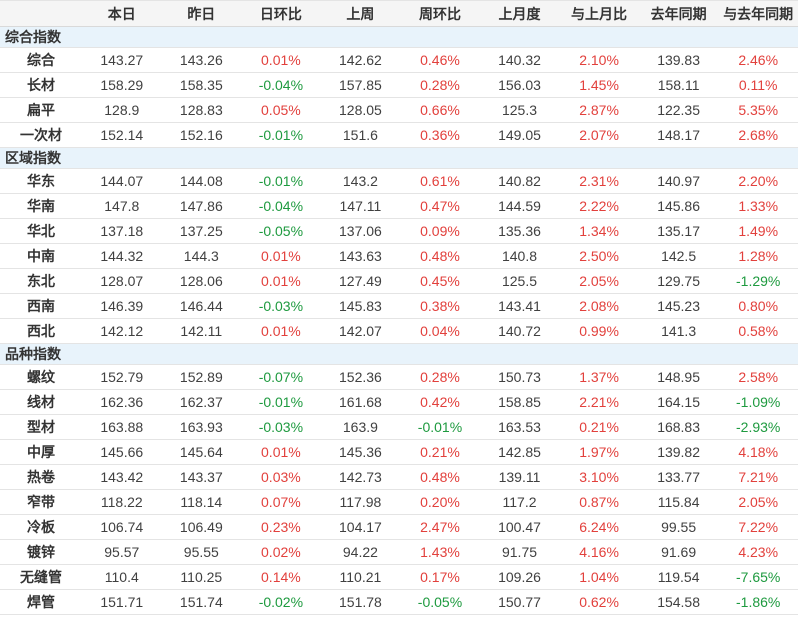 This screenshot has height=627, width=798. I want to click on change-cell: 4.16%, so click(599, 552).